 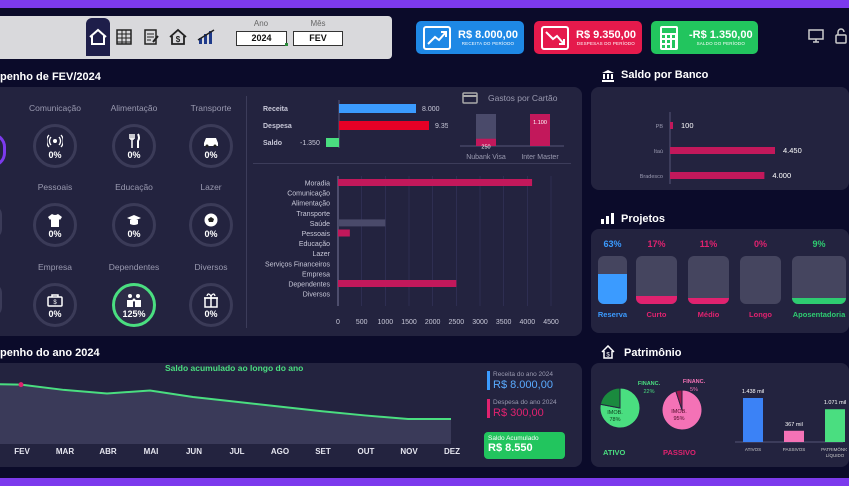 I want to click on saldo-acumulado-label: Saldo Acumulado, so click(x=513, y=438).